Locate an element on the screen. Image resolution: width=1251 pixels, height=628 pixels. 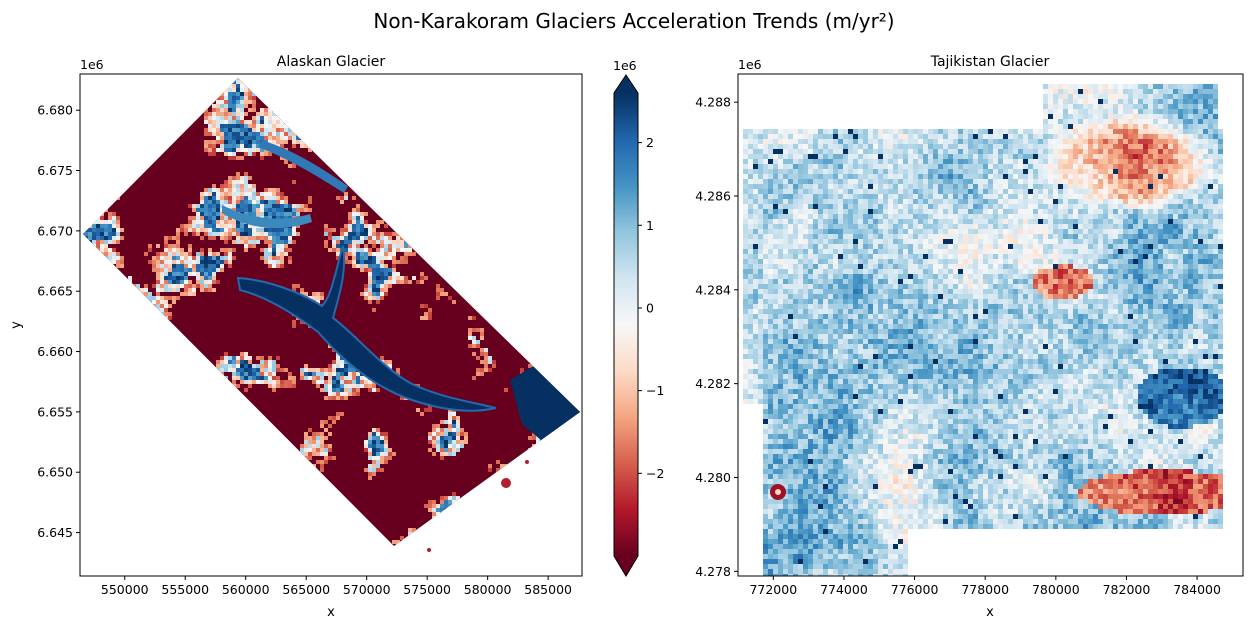
x-tick-label: 784000 is located at coordinates (1197, 589).